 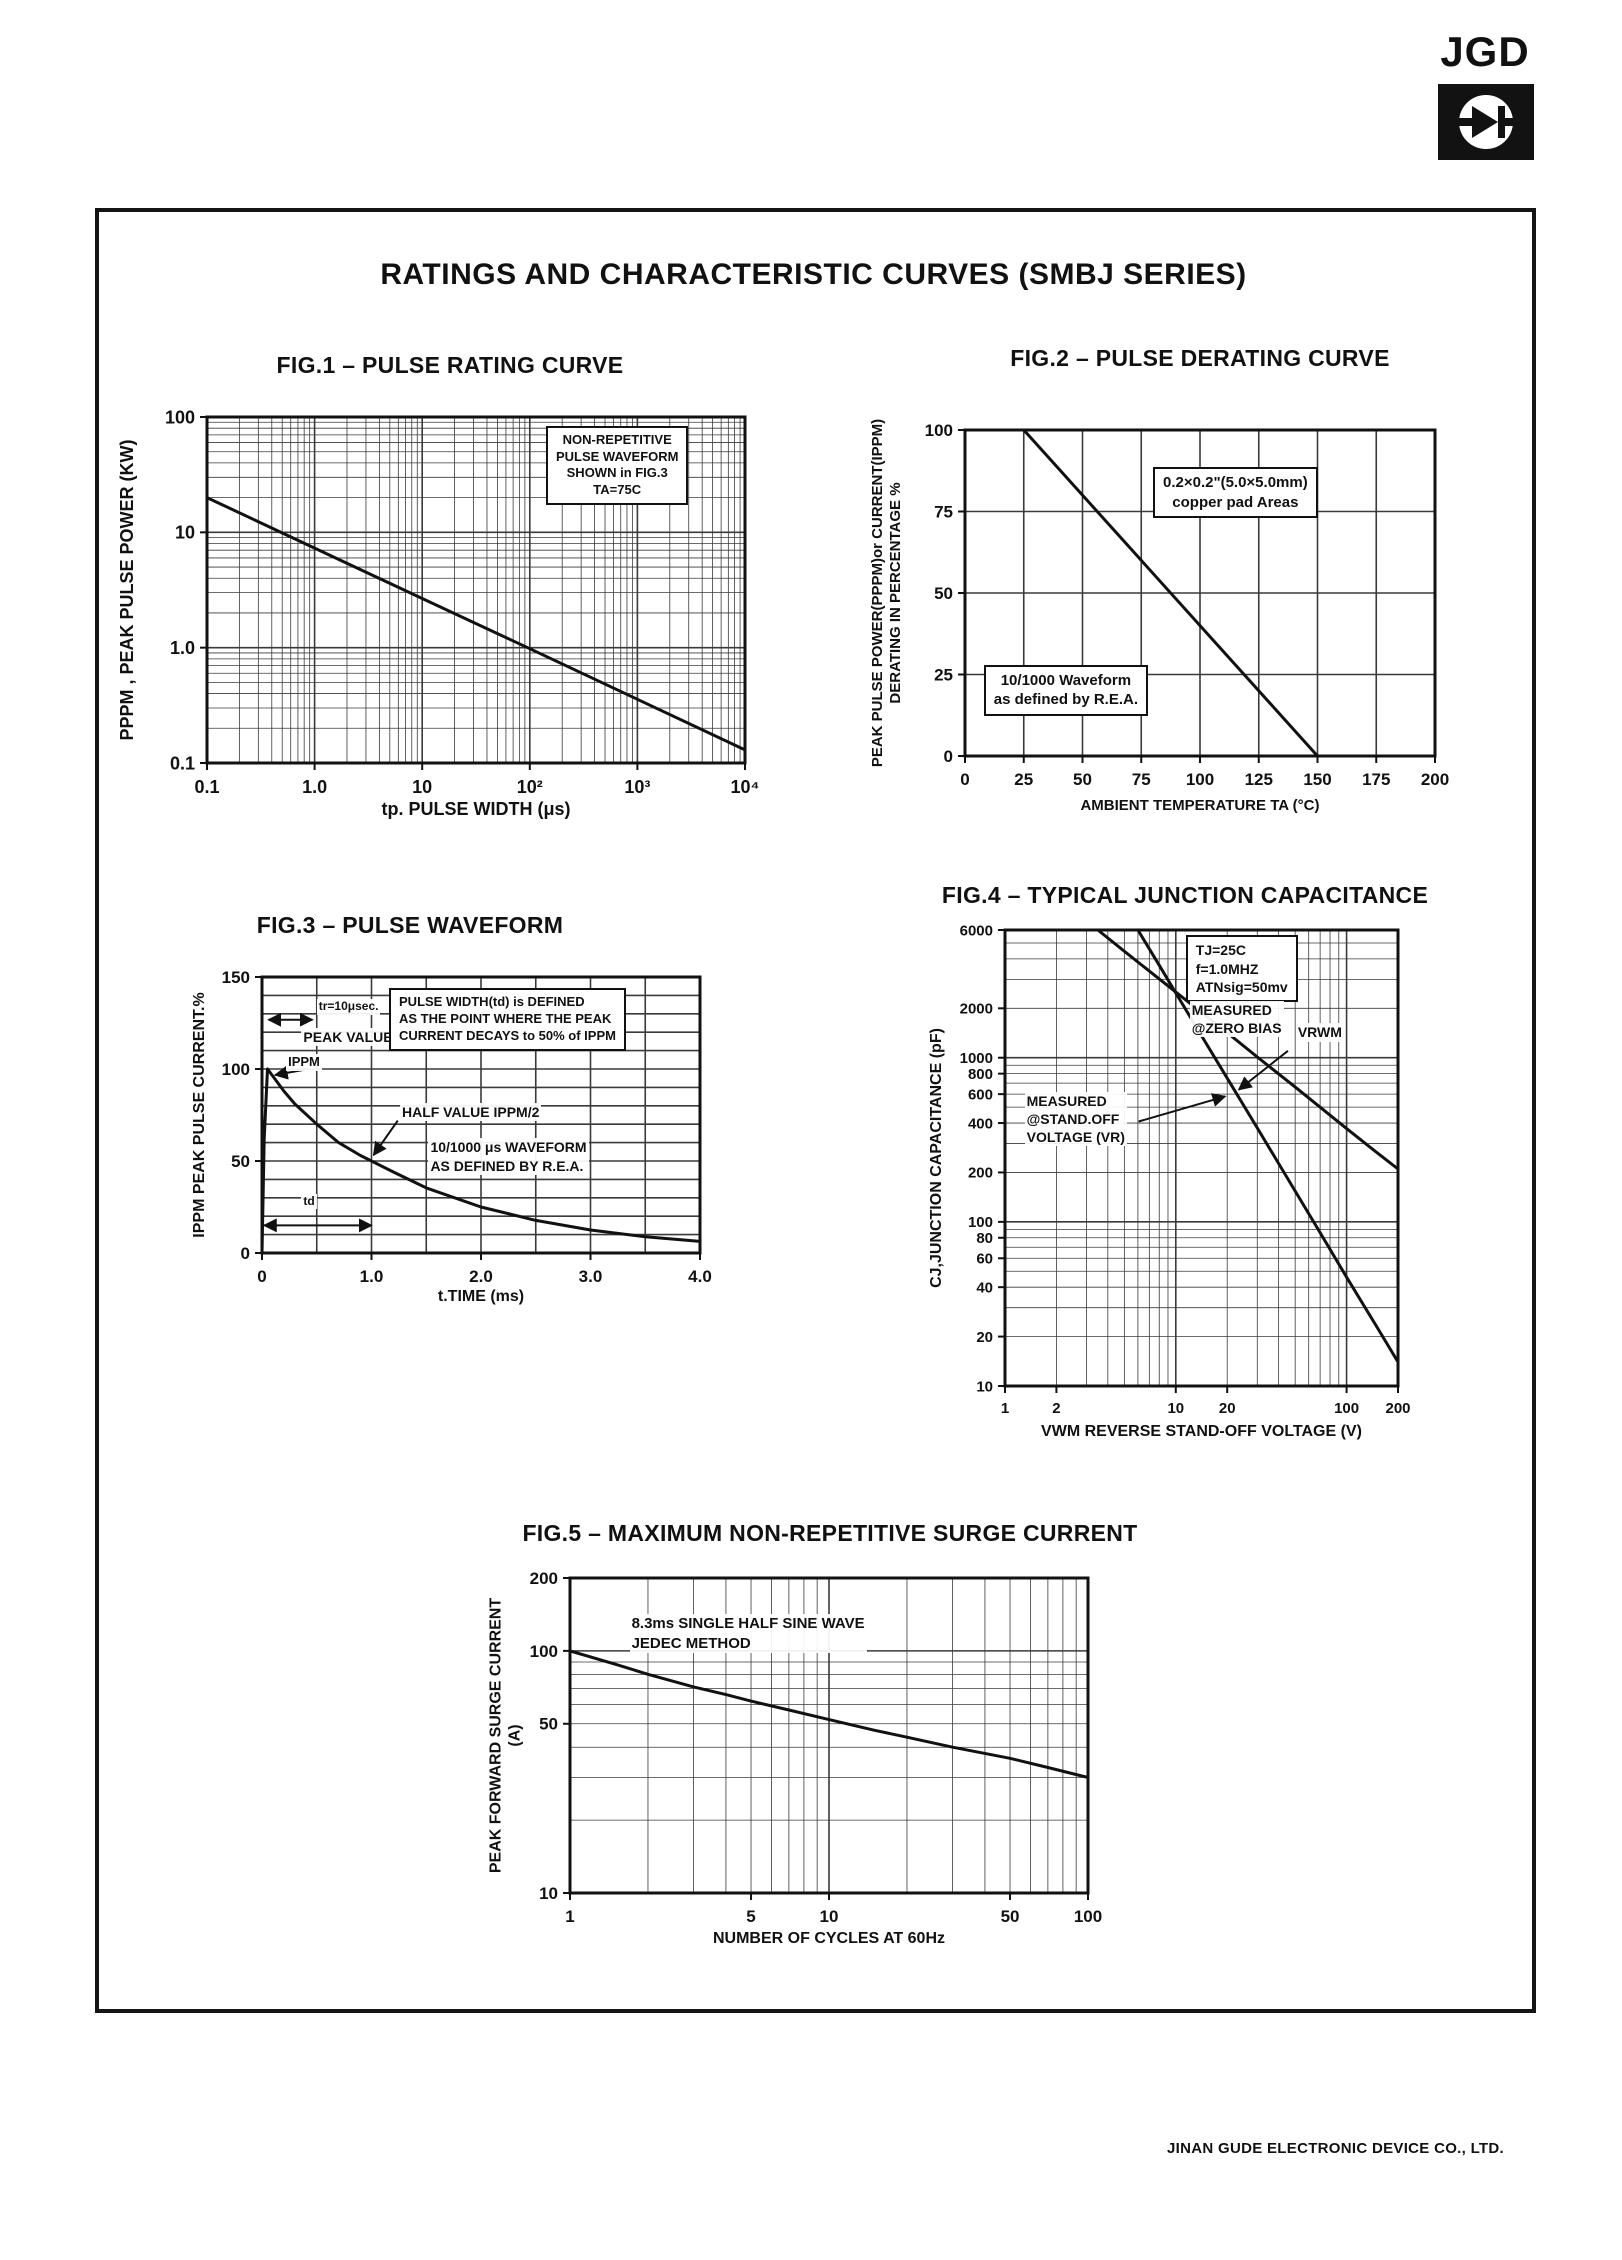 I want to click on grid, so click(x=476, y=590).